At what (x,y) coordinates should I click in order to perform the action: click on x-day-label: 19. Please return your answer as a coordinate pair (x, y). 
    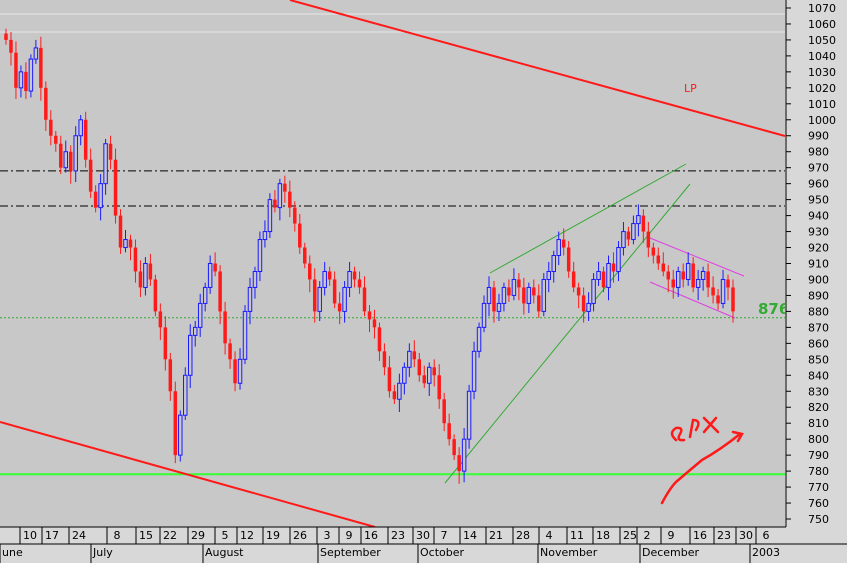
    Looking at the image, I should click on (273, 535).